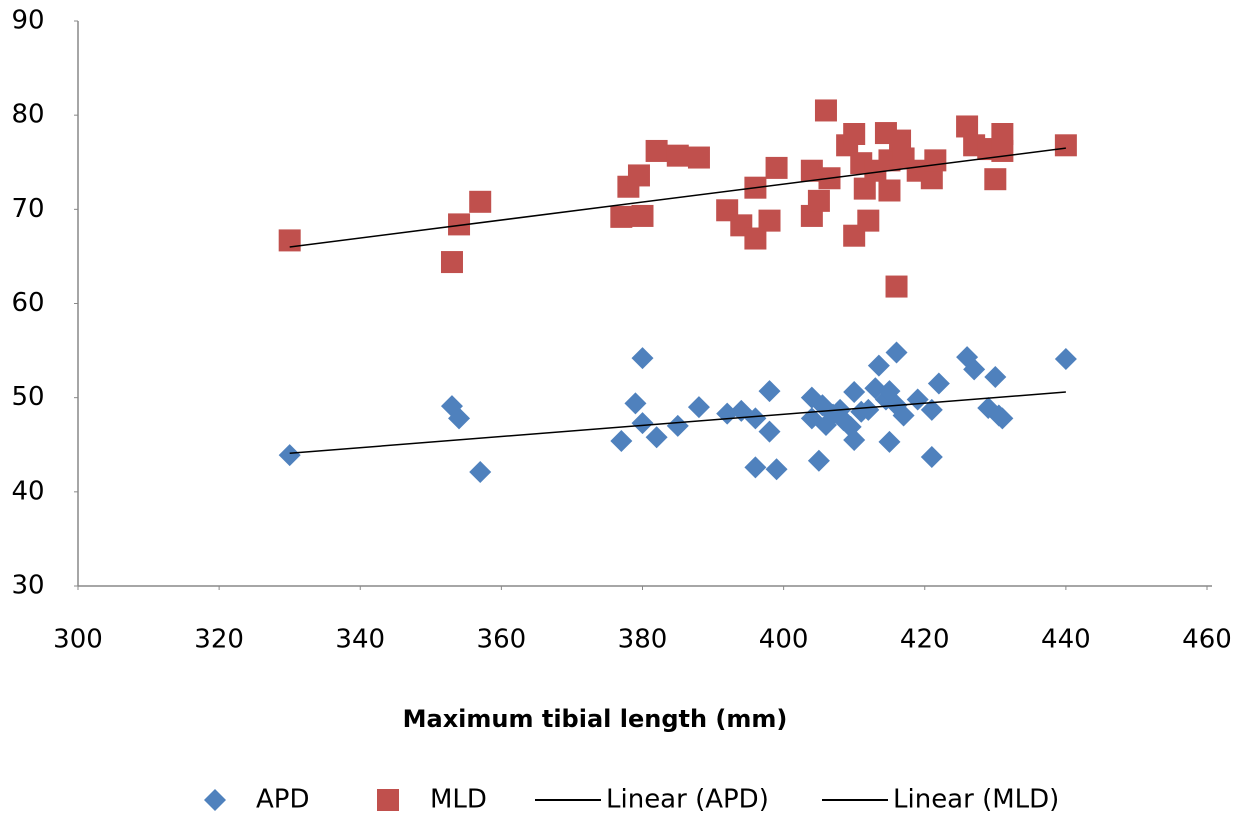 This screenshot has width=1248, height=822. I want to click on x-tick-label: 440, so click(1066, 640).